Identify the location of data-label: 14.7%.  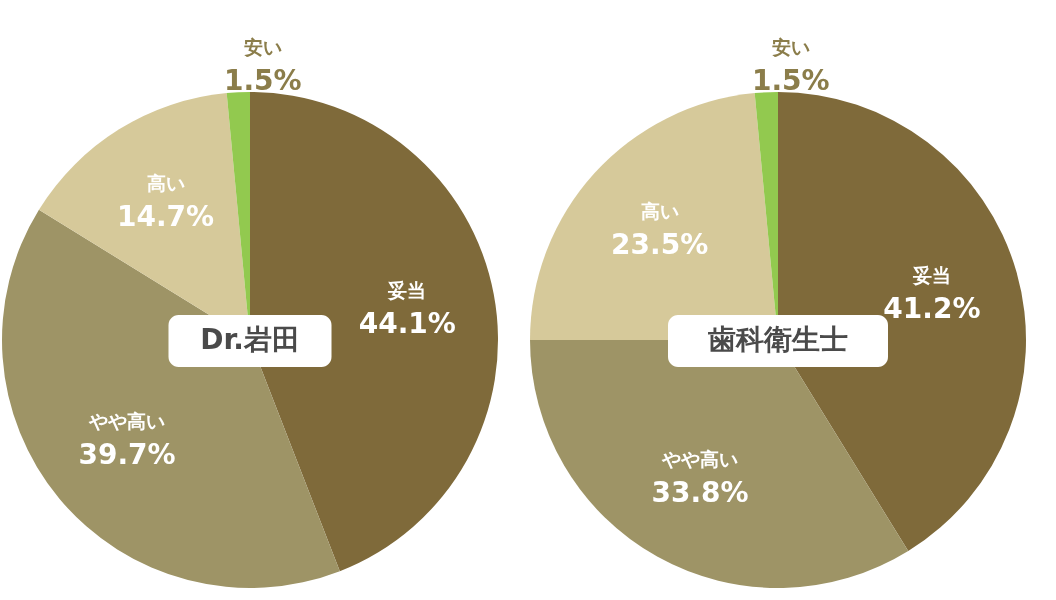
(165, 217).